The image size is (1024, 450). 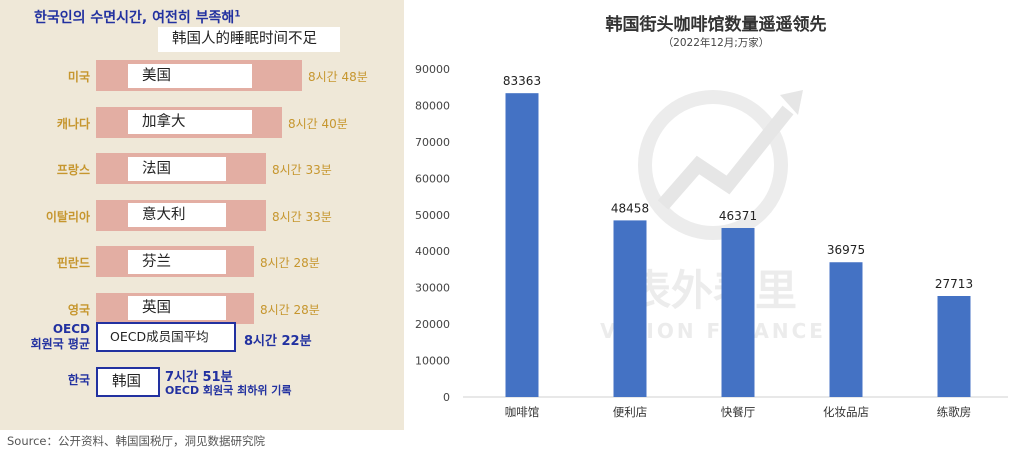 What do you see at coordinates (78, 309) in the screenshot?
I see `sleep-row-label-ko: 영국` at bounding box center [78, 309].